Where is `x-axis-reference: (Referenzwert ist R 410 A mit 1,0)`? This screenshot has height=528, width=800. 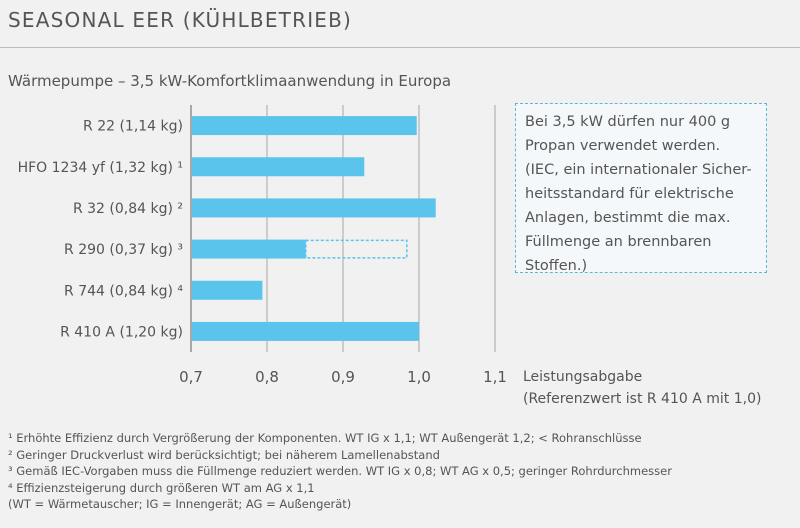
x-axis-reference: (Referenzwert ist R 410 A mit 1,0) is located at coordinates (642, 399).